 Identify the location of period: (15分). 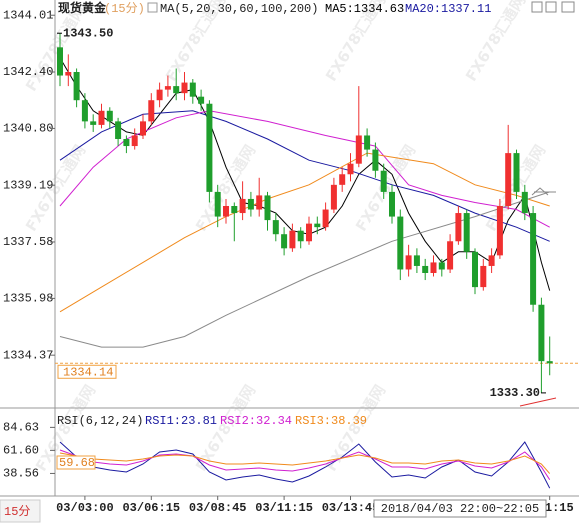
(124, 8).